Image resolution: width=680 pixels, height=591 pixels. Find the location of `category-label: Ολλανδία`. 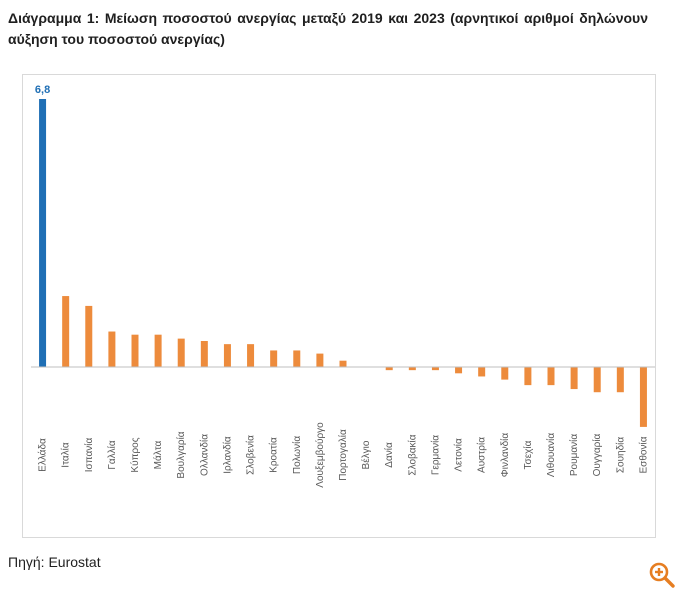

category-label: Ολλανδία is located at coordinates (204, 455).